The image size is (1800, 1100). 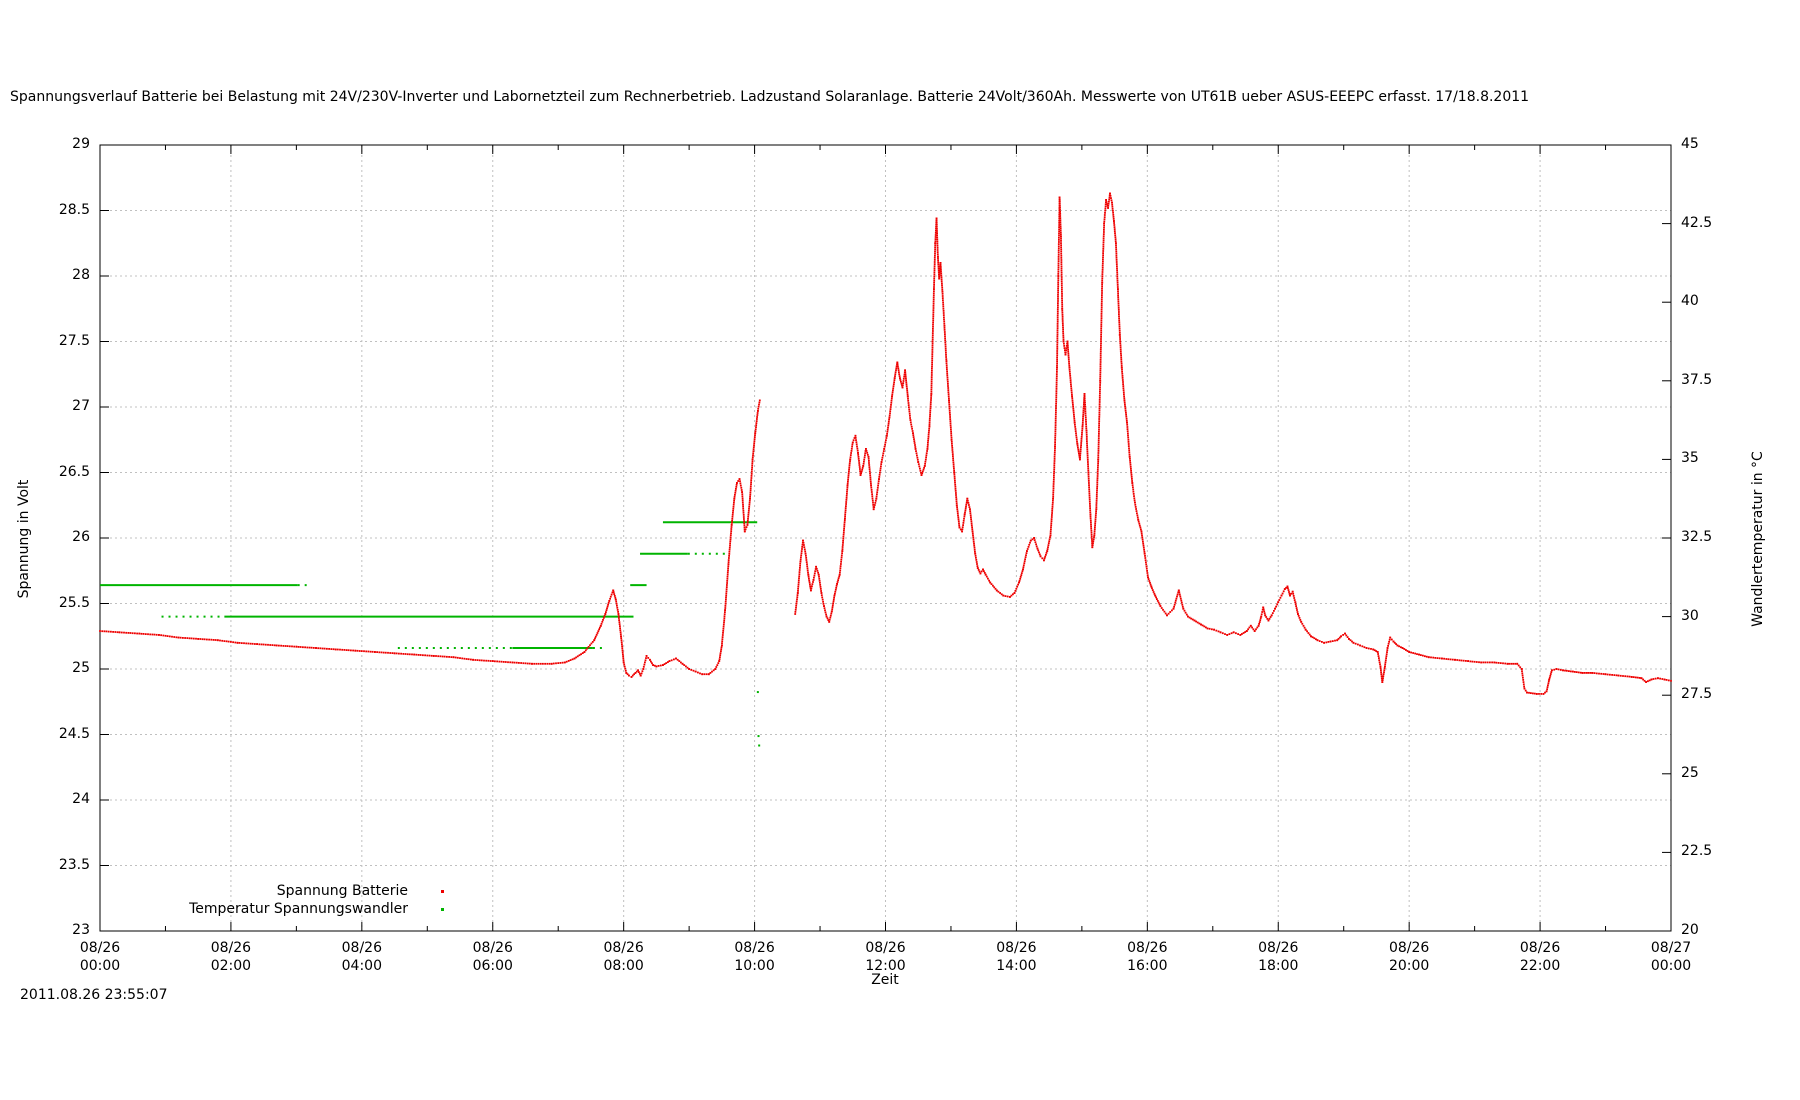 I want to click on x-tick-label: 08/26 18:00, so click(x=1278, y=957).